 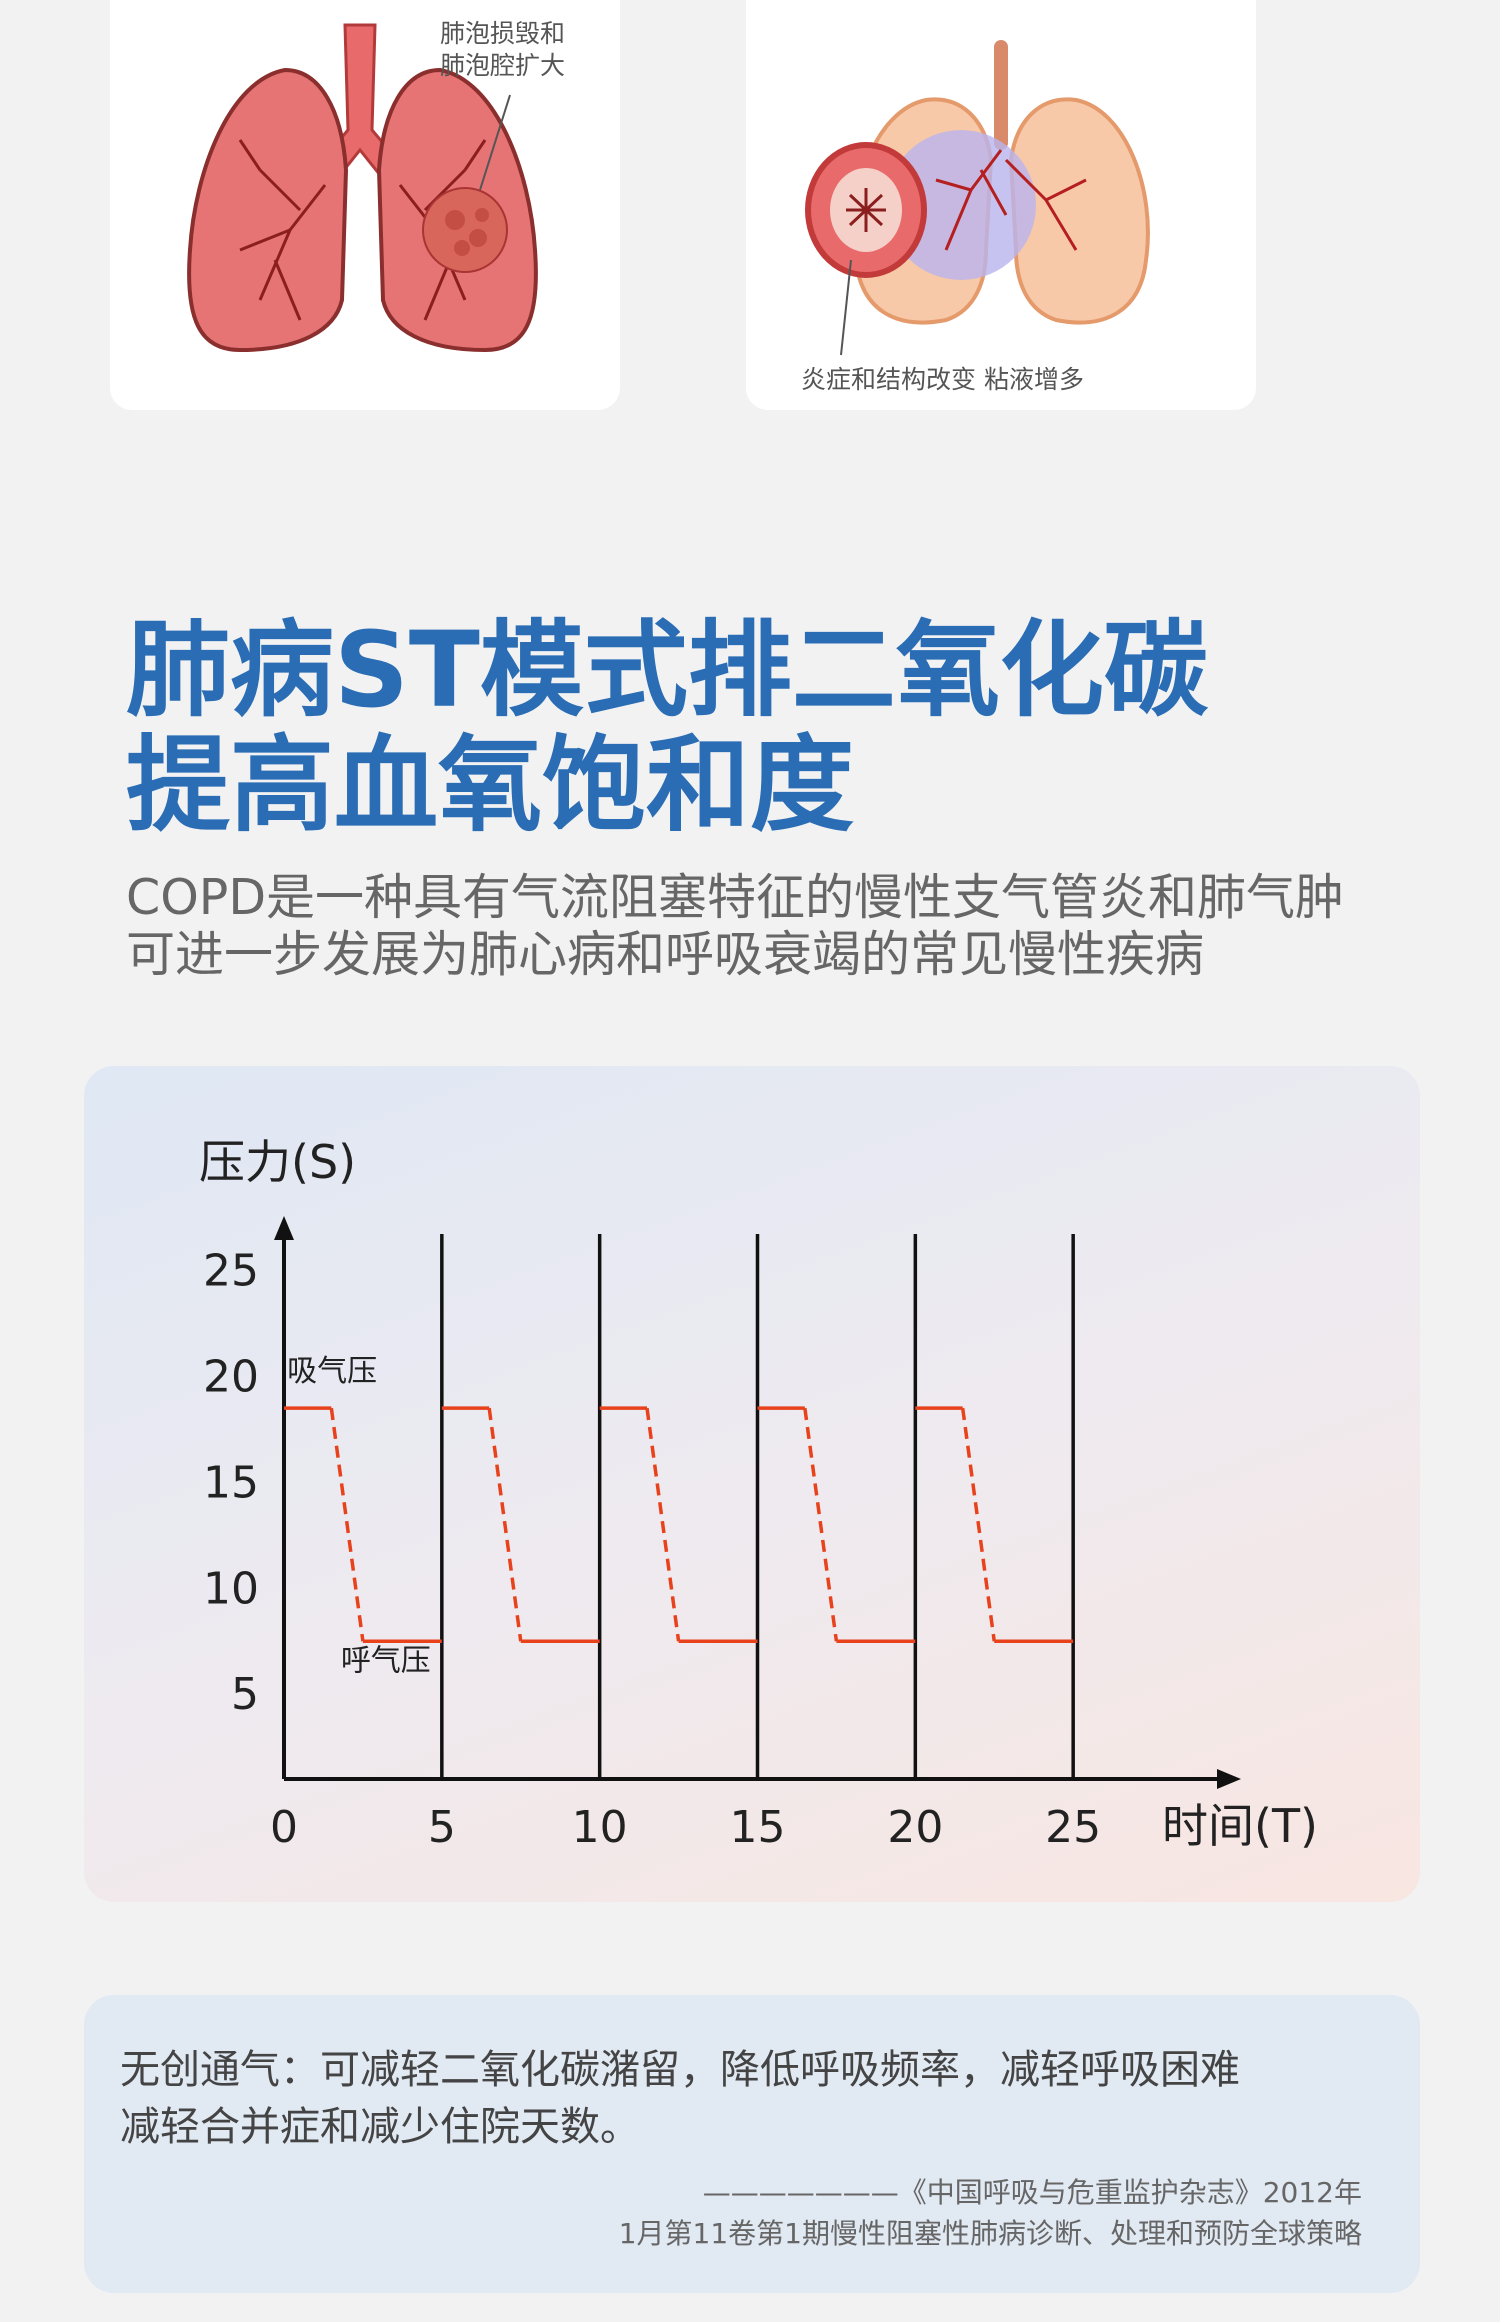 What do you see at coordinates (490, 785) in the screenshot?
I see `headline-line-2: 提高血氧饱和度` at bounding box center [490, 785].